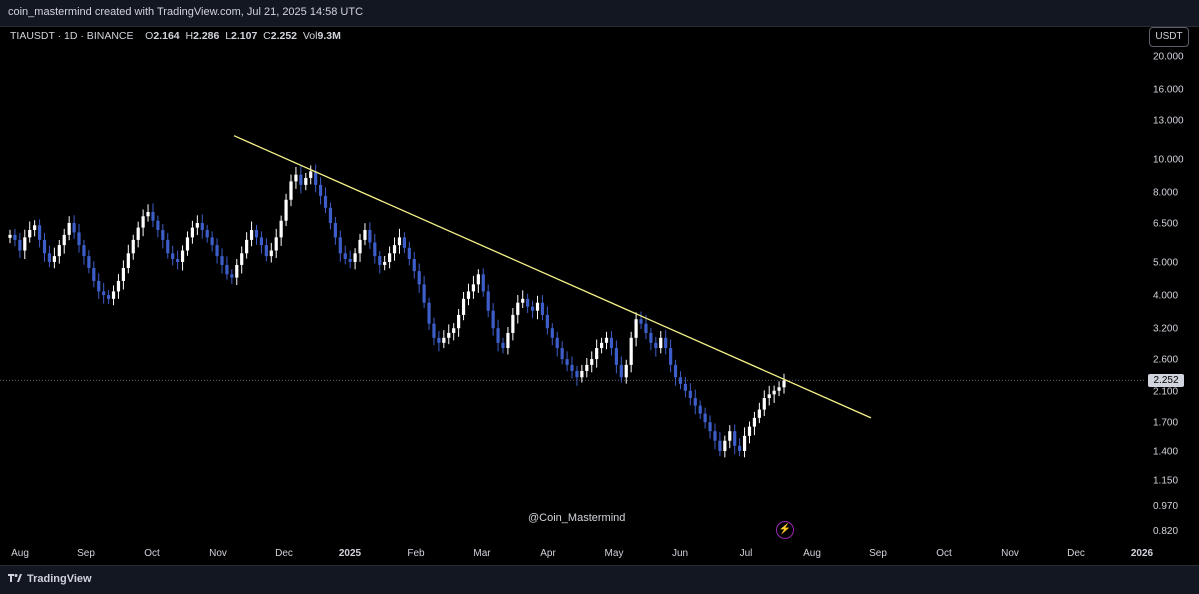 This screenshot has height=594, width=1199. I want to click on x-tick-label: 2025, so click(350, 553).